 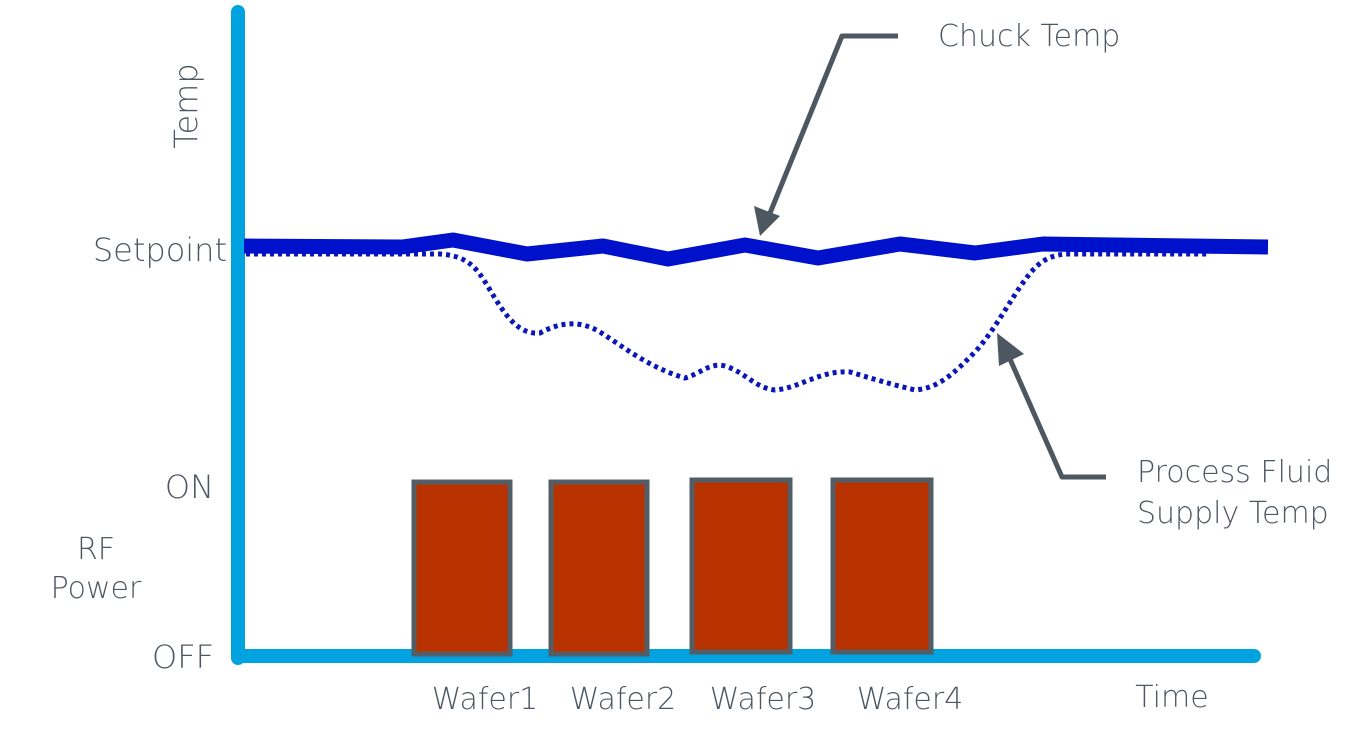 What do you see at coordinates (763, 699) in the screenshot?
I see `wafer-label-3: Wafer3` at bounding box center [763, 699].